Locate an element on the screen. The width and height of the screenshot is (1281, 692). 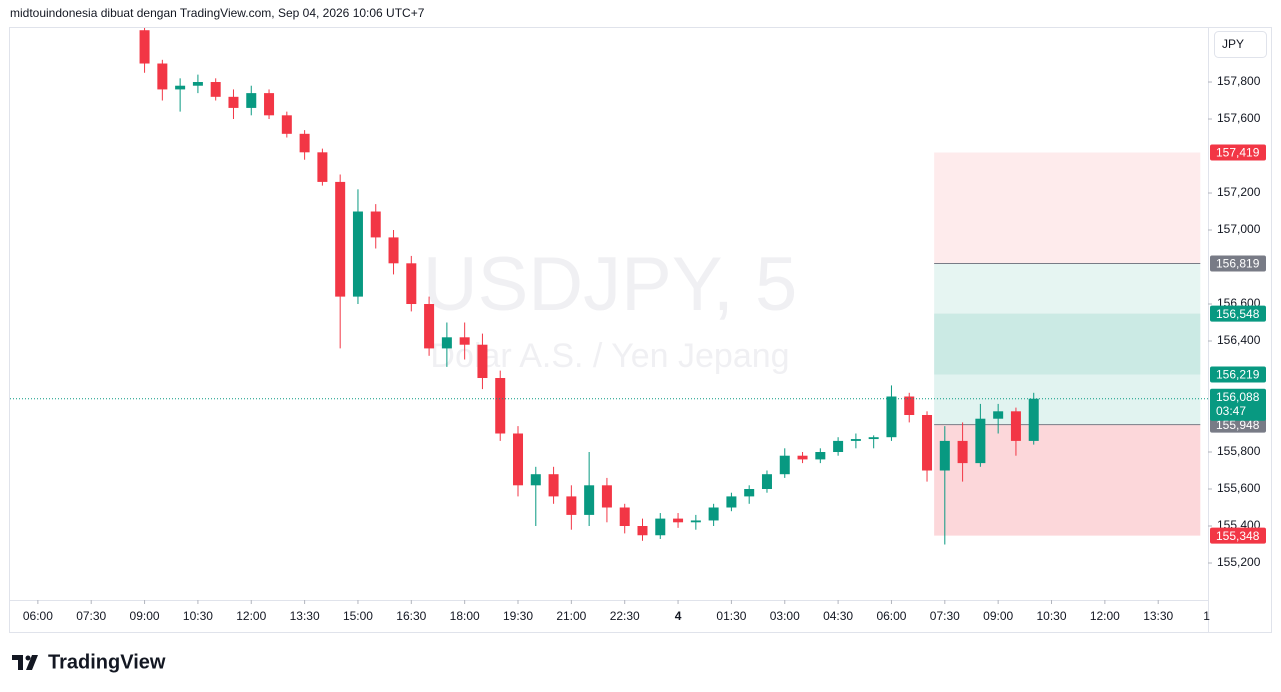
x-tick-label: 21:00 is located at coordinates (571, 616).